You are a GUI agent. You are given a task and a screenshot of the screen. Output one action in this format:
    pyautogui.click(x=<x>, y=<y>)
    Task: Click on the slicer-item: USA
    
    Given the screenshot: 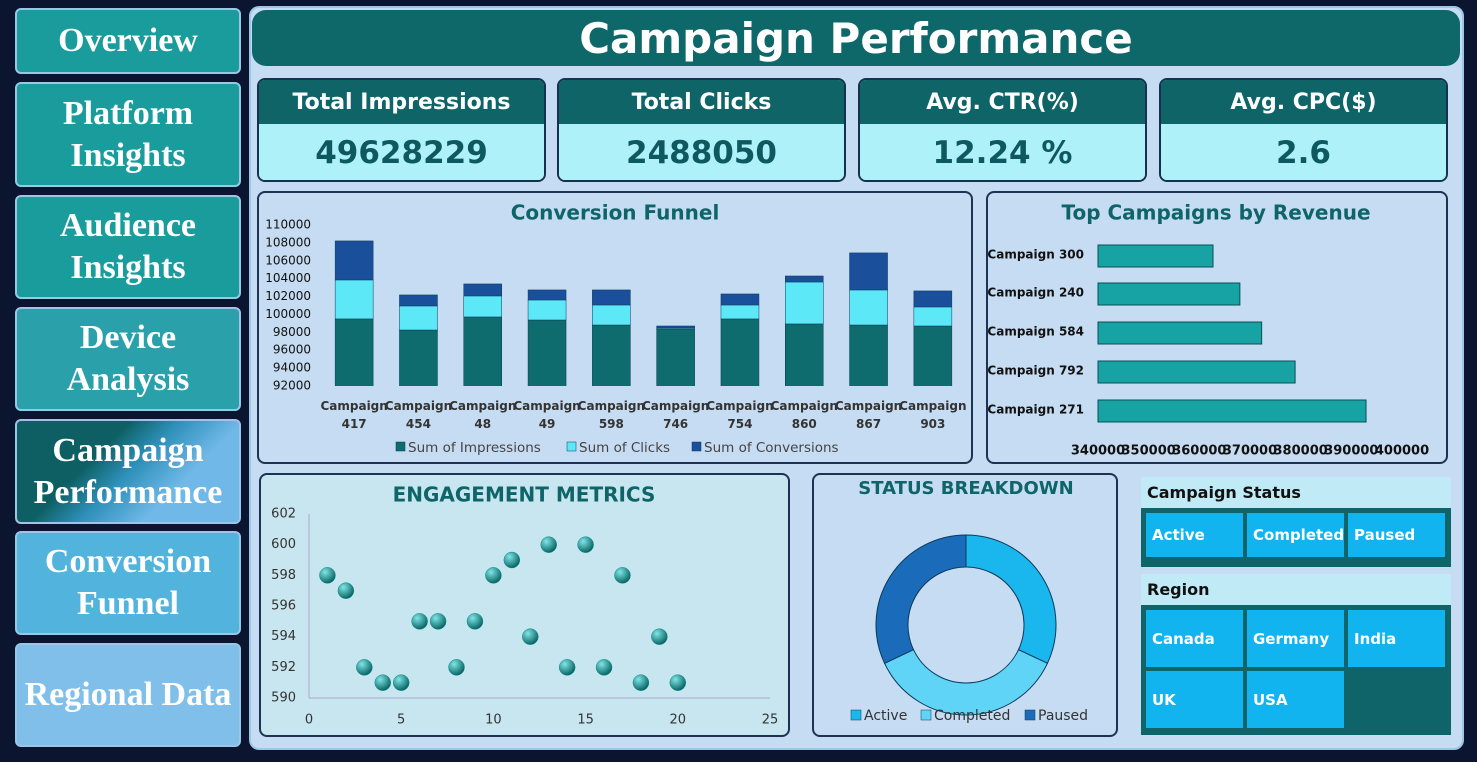 What is the action you would take?
    pyautogui.click(x=1295, y=699)
    